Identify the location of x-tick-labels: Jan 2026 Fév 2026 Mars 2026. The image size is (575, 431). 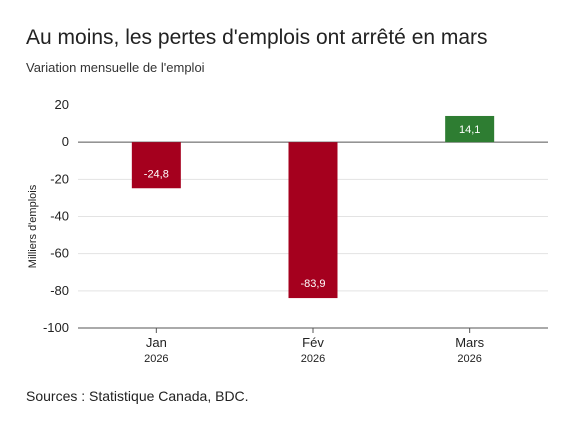
(314, 346).